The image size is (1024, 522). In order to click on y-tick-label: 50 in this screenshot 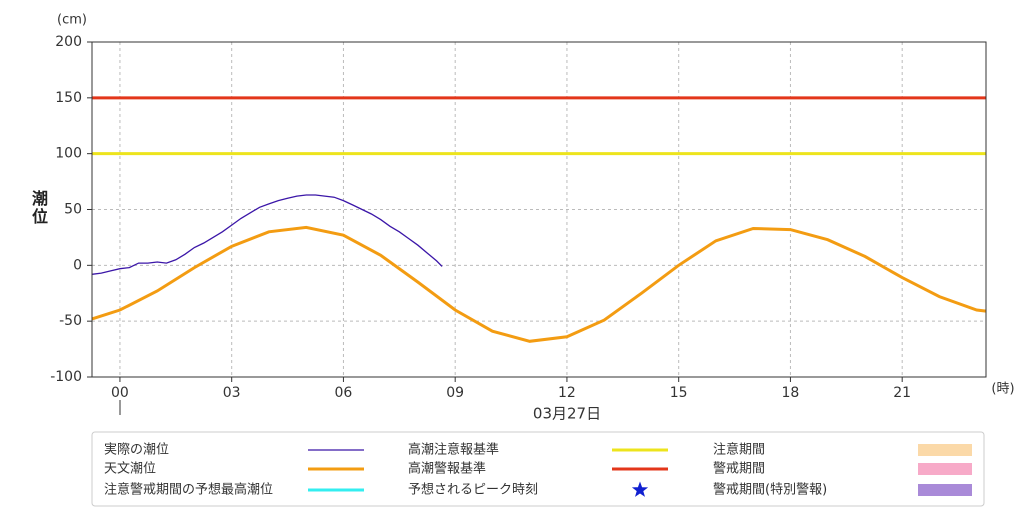, I will do `click(73, 210)`.